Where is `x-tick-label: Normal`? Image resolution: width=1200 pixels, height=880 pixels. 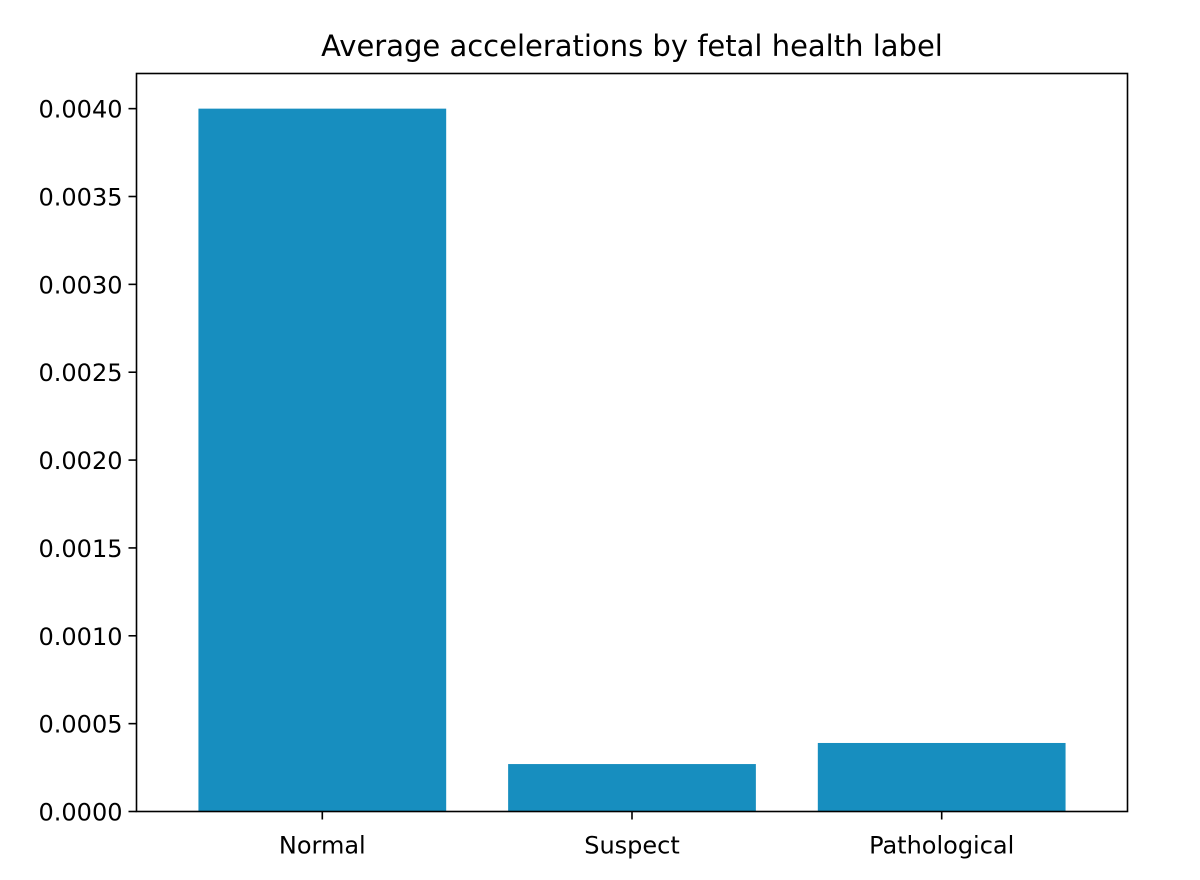
x-tick-label: Normal is located at coordinates (322, 846).